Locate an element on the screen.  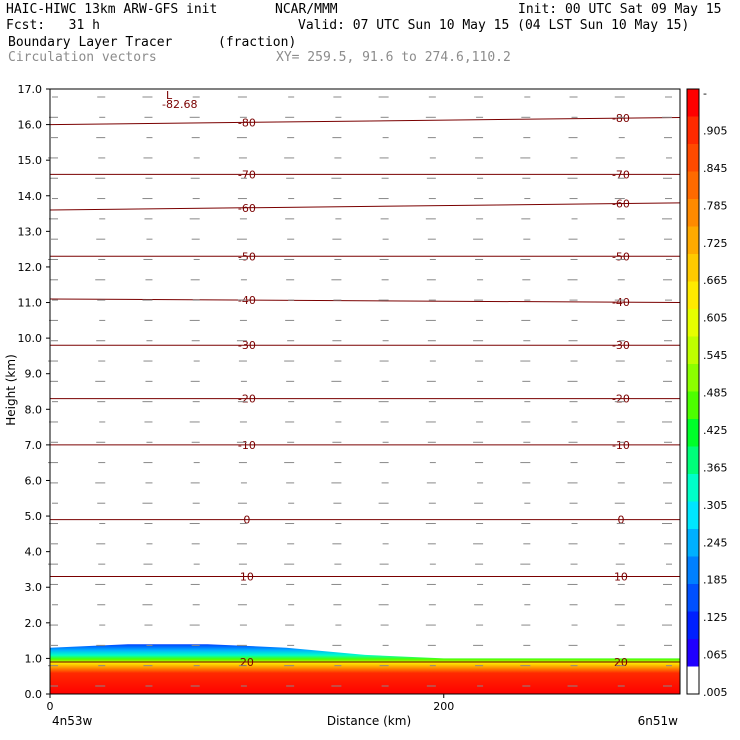
y-tick-label: 8.0 is located at coordinates (34, 409).